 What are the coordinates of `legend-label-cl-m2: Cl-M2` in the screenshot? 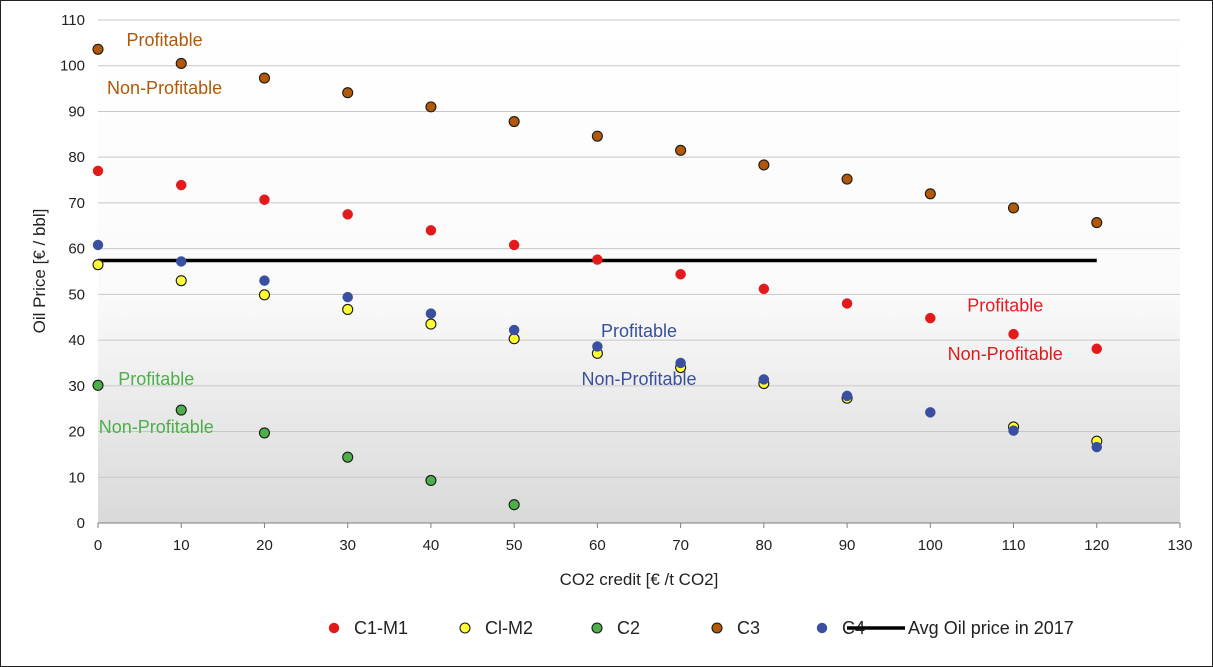 It's located at (509, 628).